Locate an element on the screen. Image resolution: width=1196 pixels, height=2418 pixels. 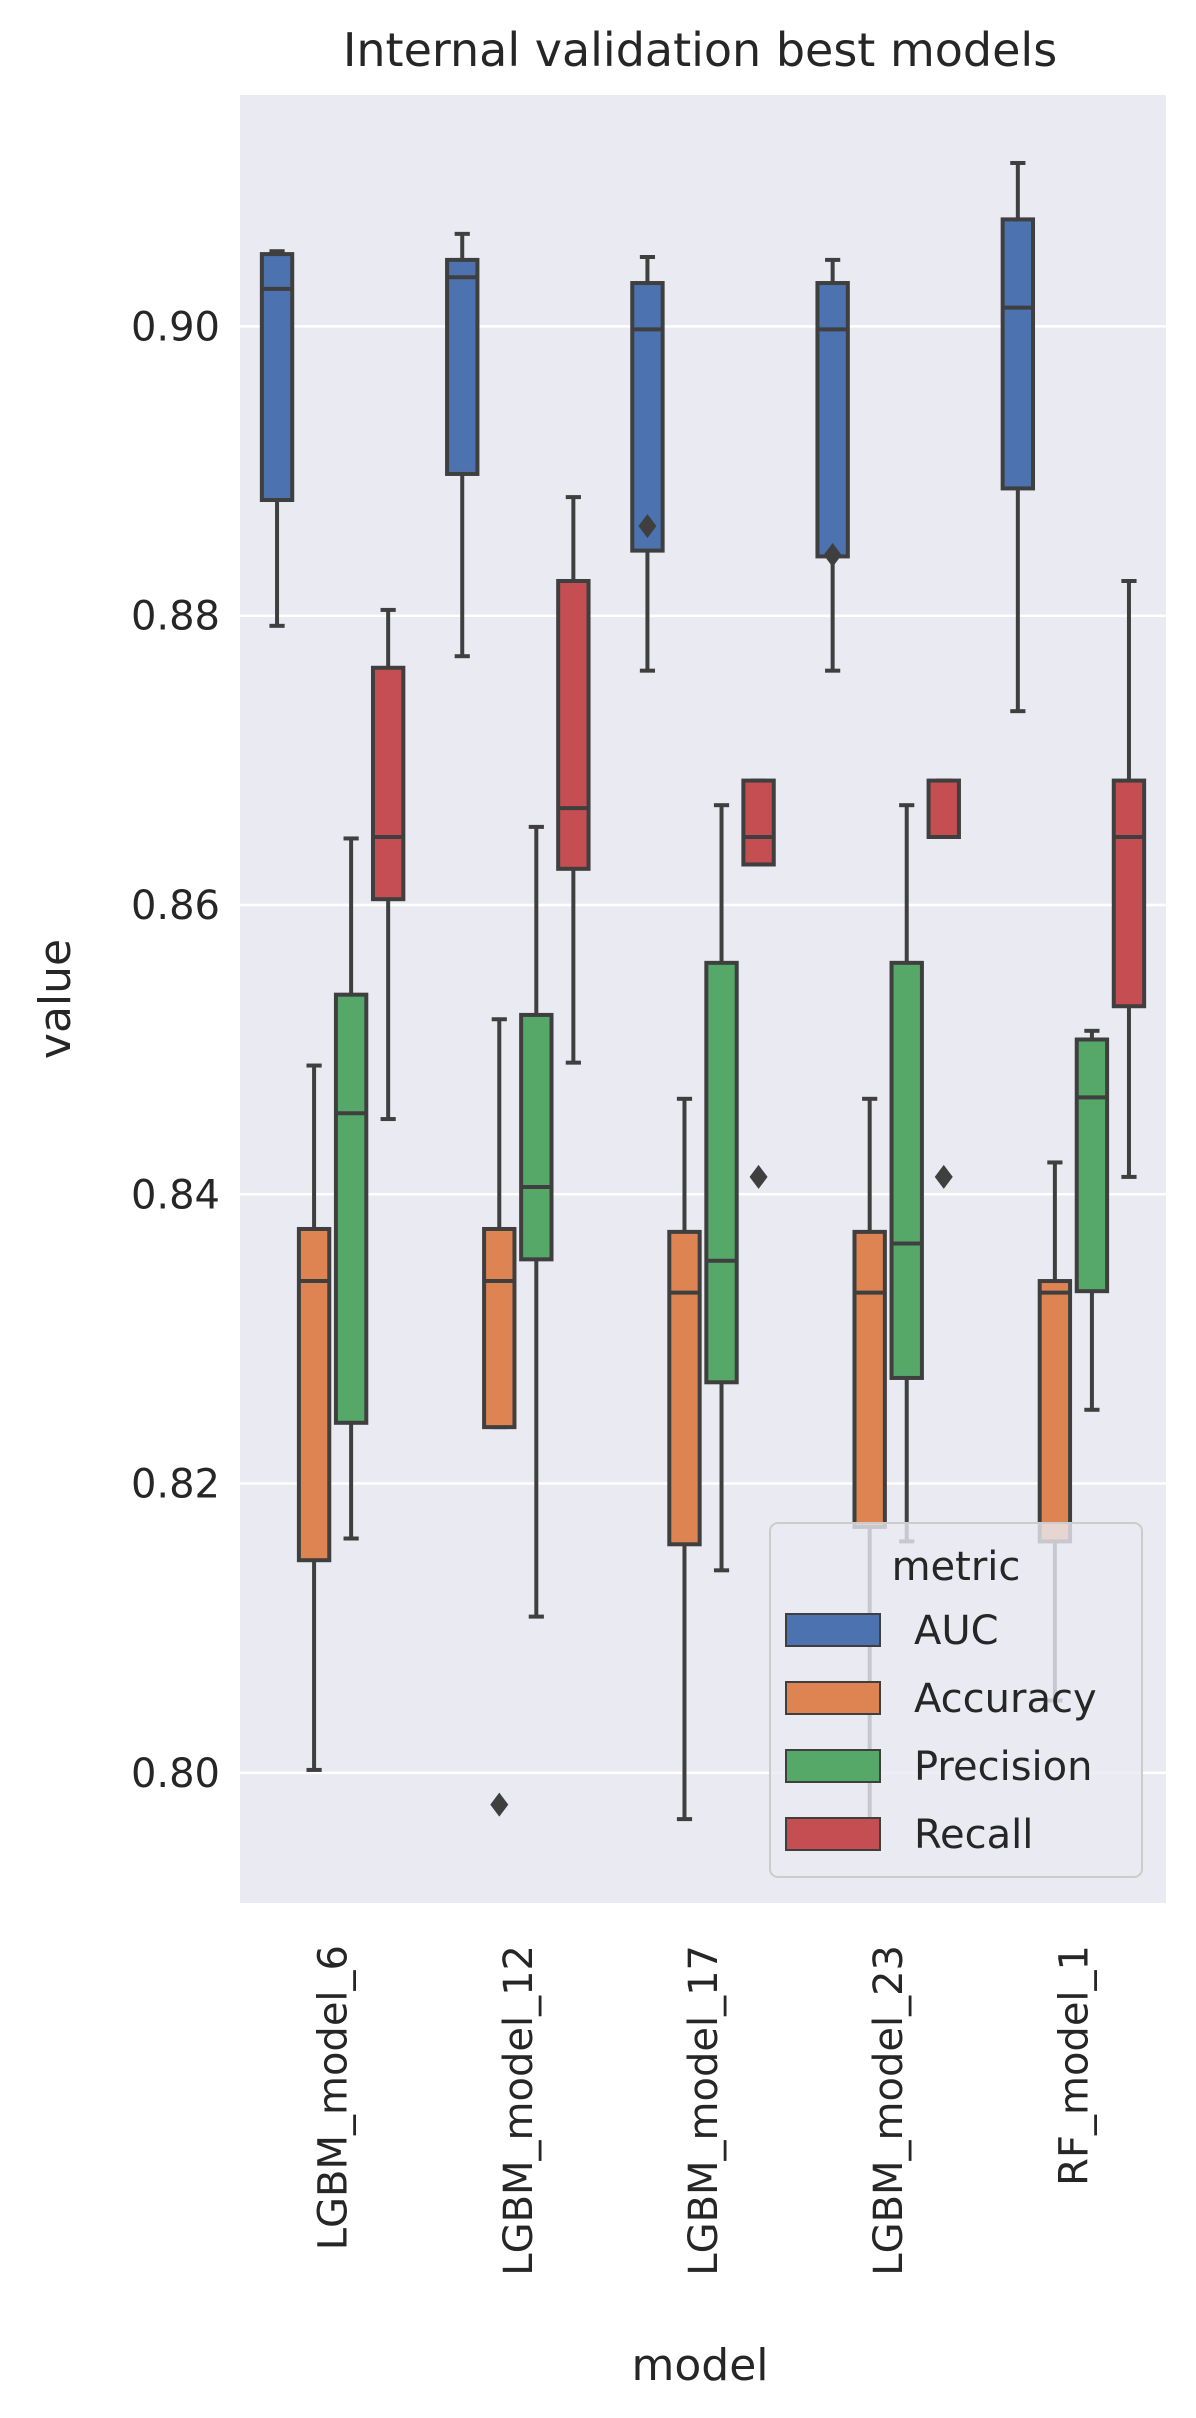
y-tick-labels: 0.80 0.82 0.84 0.86 0.88 0.90 is located at coordinates (175, 1050).